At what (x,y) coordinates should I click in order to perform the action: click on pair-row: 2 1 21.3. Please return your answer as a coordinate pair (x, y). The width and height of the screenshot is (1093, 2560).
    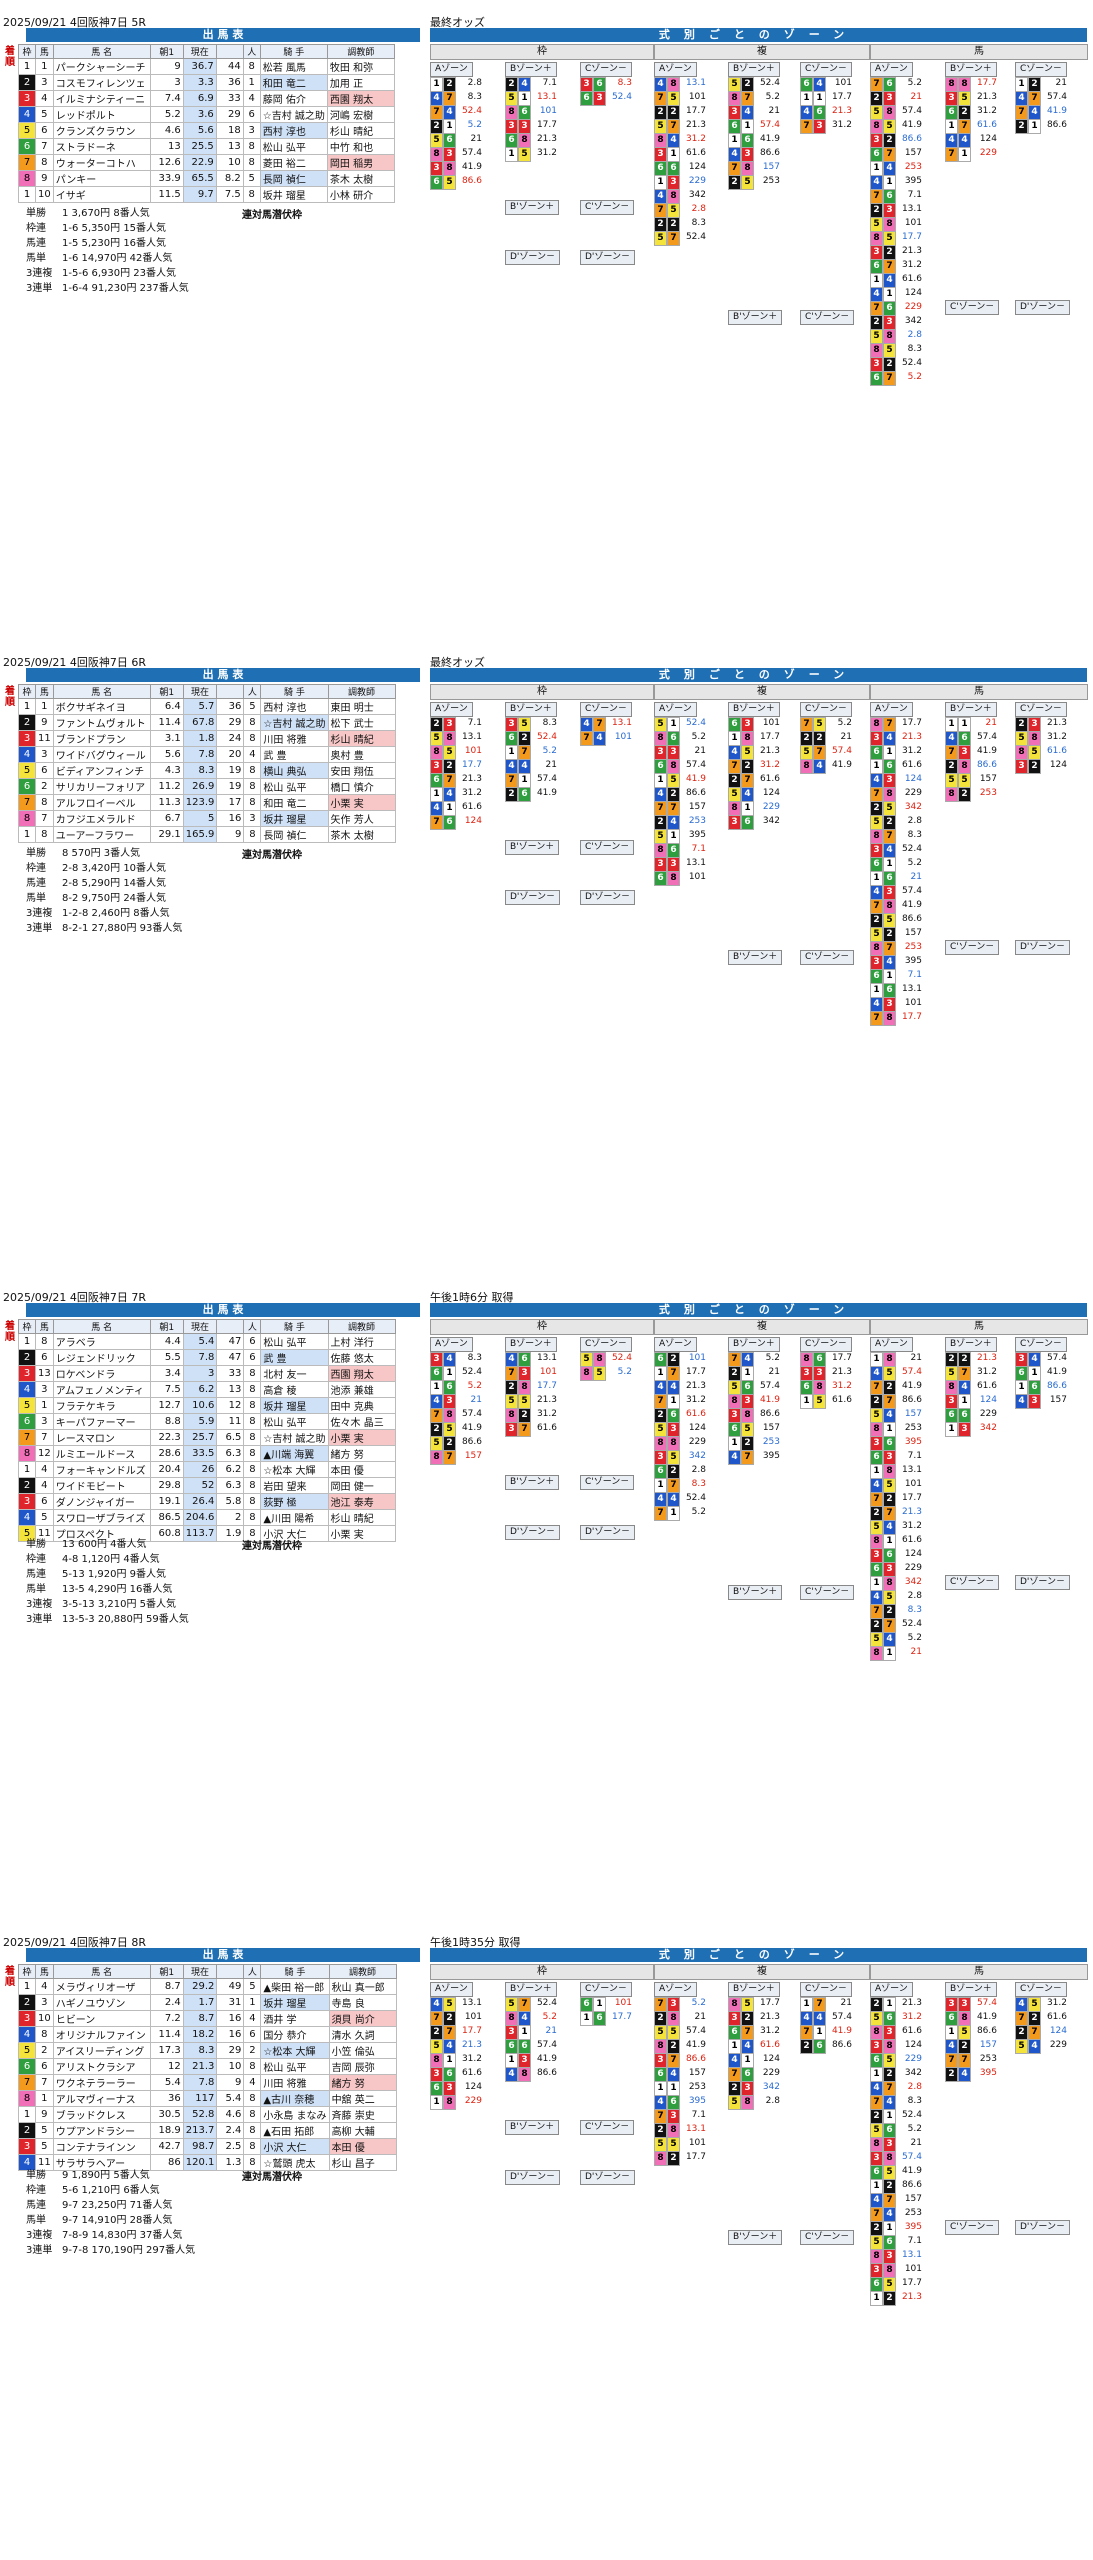
    Looking at the image, I should click on (896, 2004).